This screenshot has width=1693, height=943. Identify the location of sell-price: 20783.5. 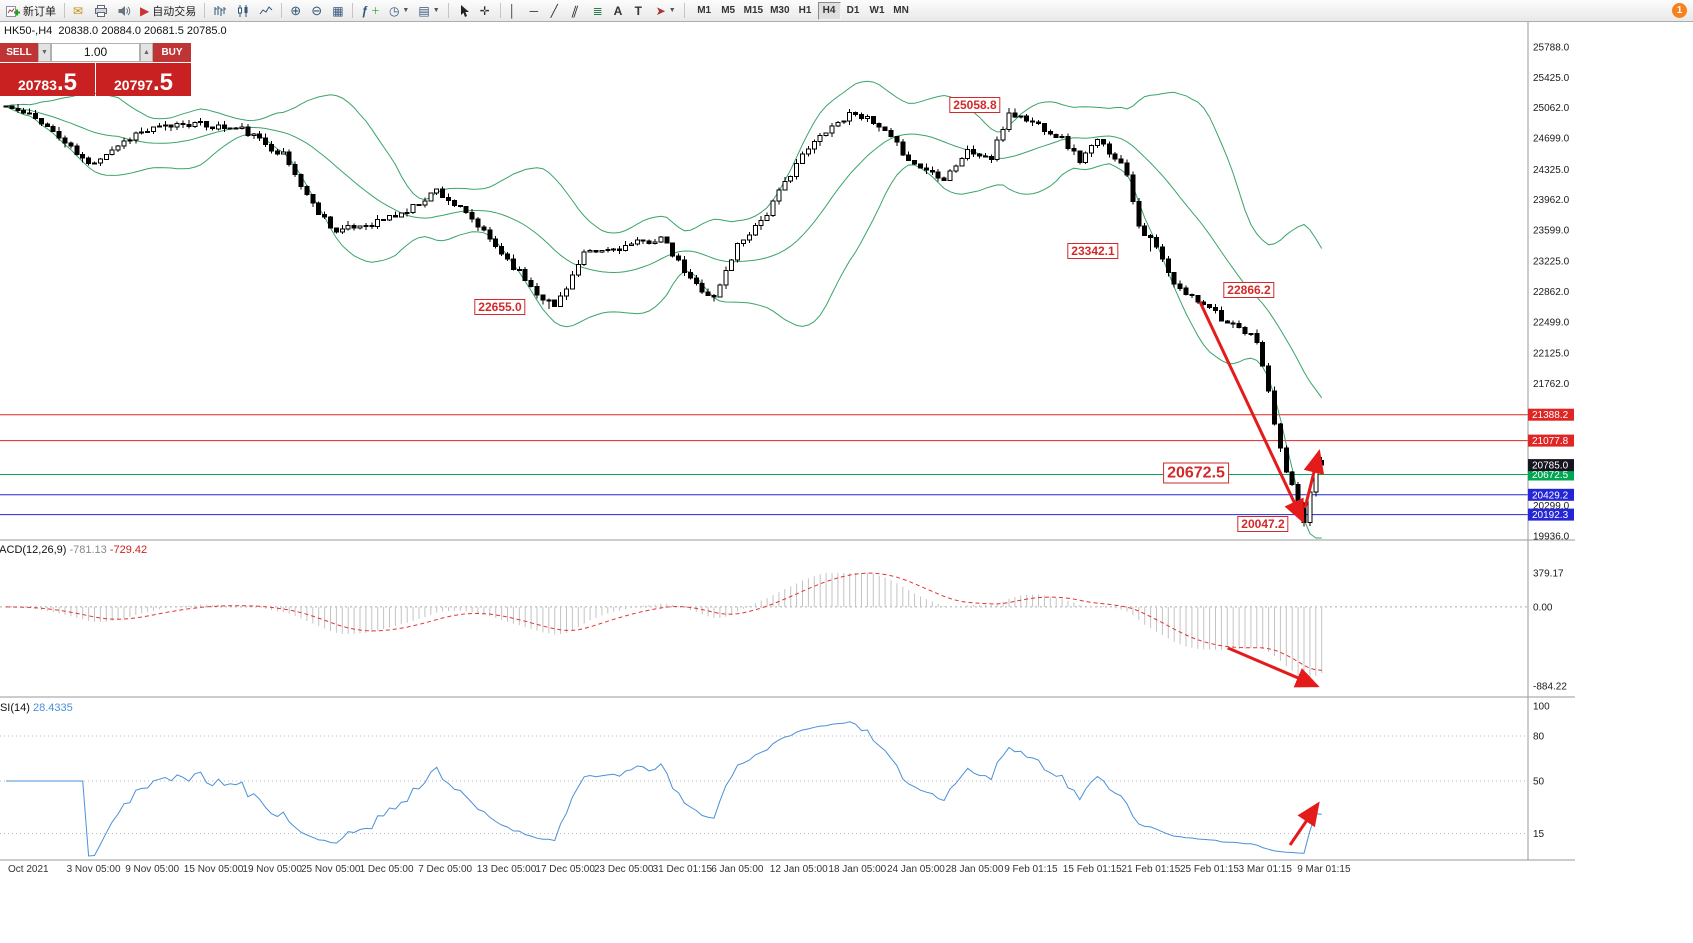
(47, 79).